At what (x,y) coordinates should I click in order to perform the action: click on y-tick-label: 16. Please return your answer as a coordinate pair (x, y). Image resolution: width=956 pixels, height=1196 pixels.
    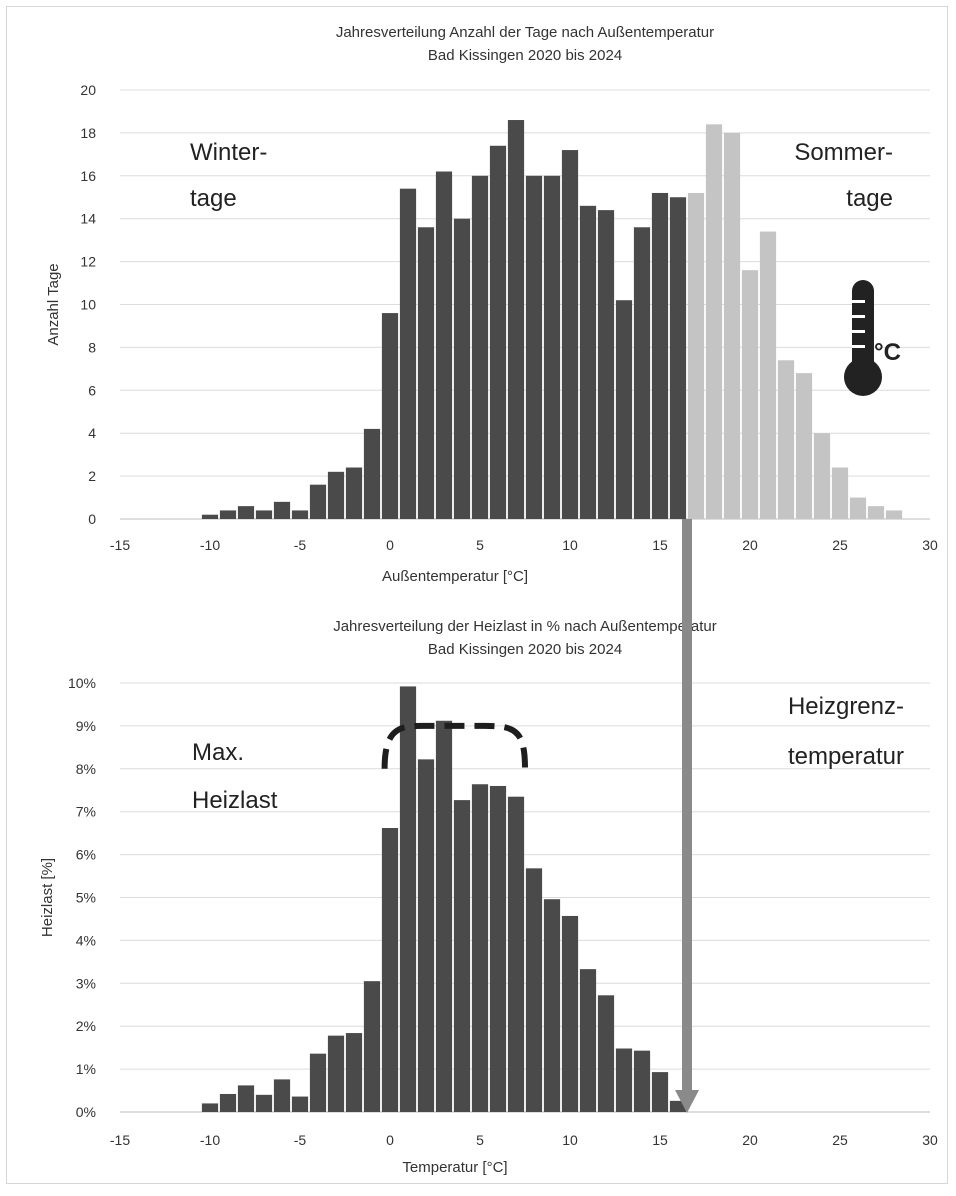
    Looking at the image, I should click on (88, 176).